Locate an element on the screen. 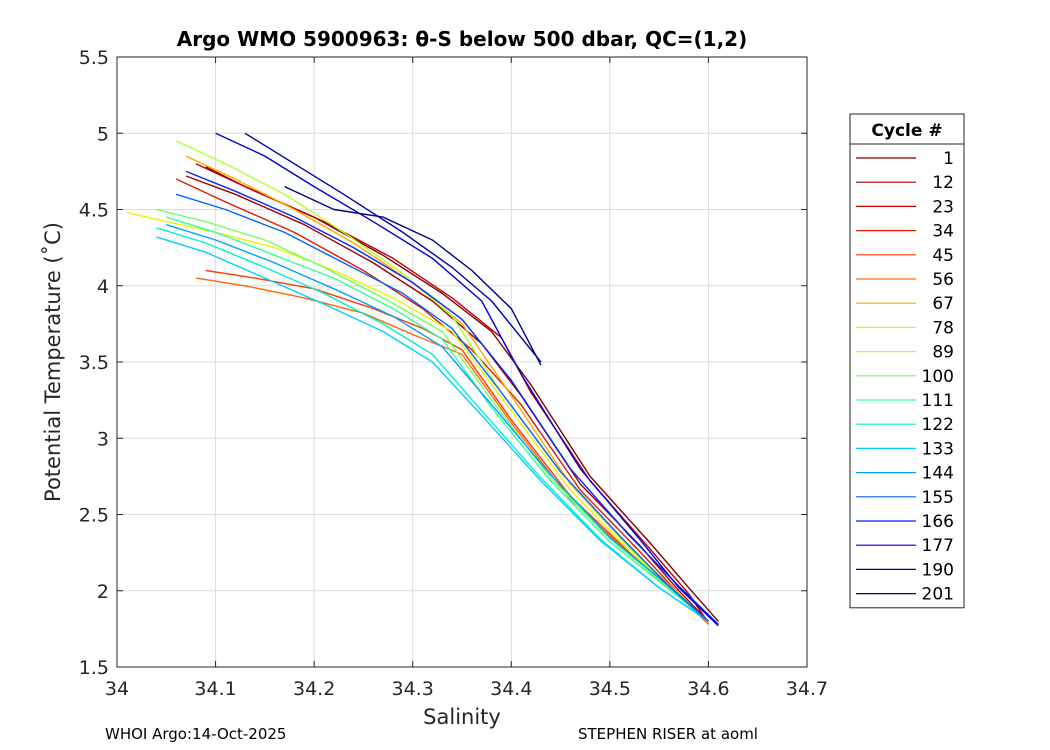  y-tick-label: 2.5 is located at coordinates (94, 516).